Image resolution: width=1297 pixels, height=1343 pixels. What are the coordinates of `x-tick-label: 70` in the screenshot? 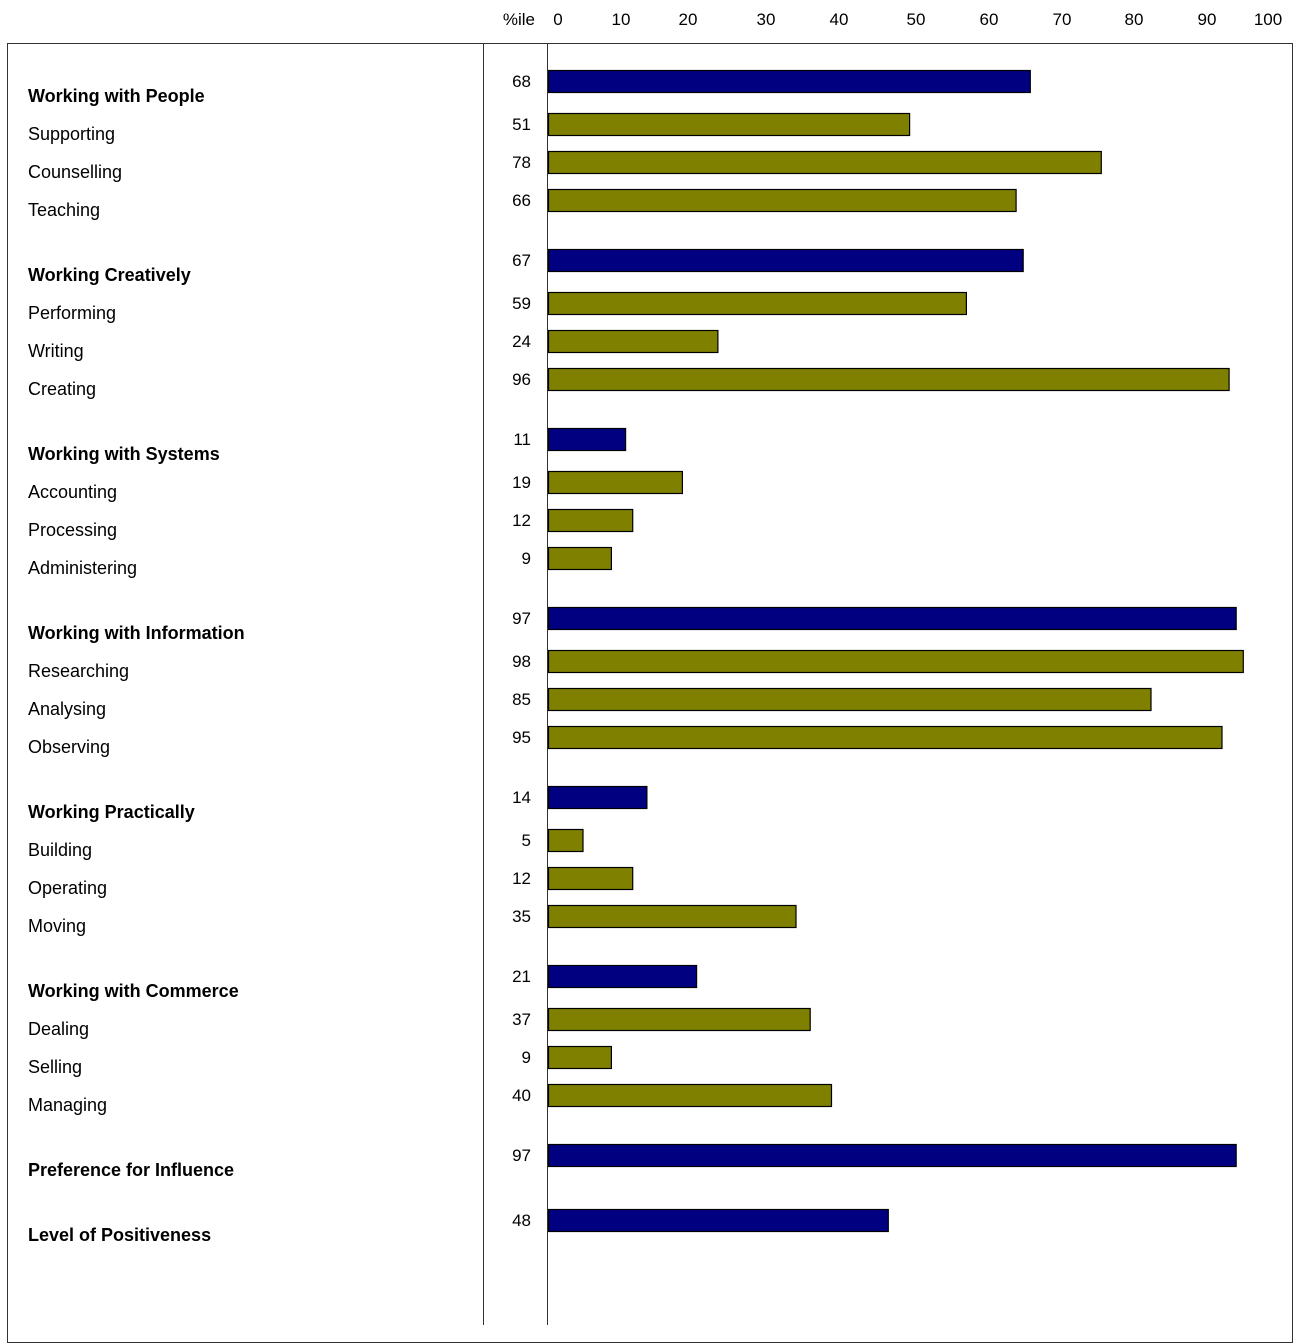 It's located at (1062, 19).